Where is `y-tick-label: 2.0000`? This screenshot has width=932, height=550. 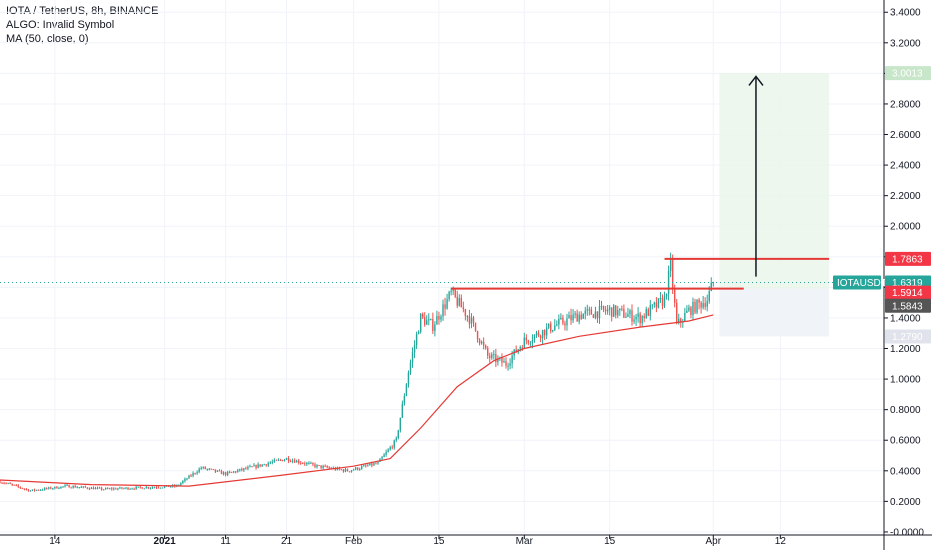 y-tick-label: 2.0000 is located at coordinates (905, 227).